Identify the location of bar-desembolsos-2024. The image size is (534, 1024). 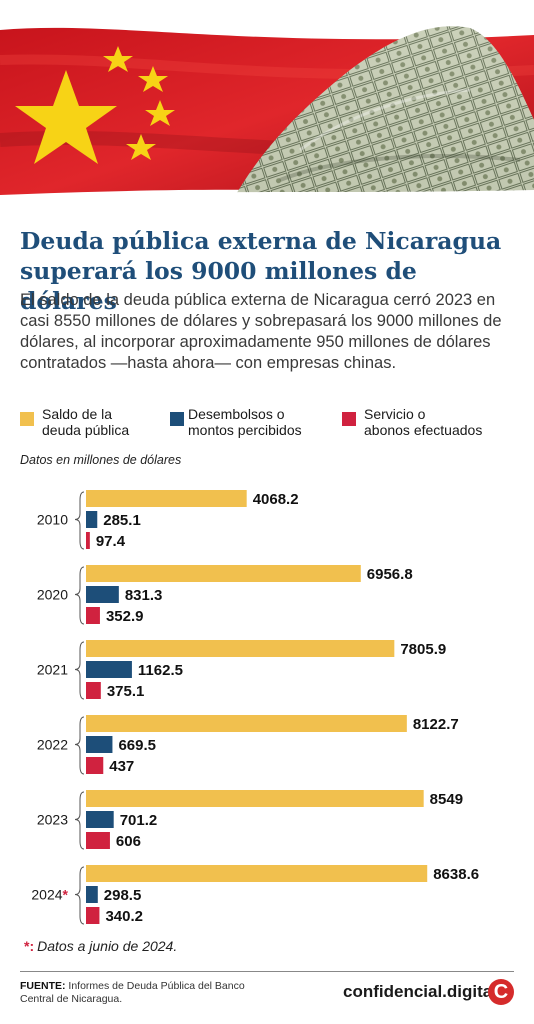
(92, 894).